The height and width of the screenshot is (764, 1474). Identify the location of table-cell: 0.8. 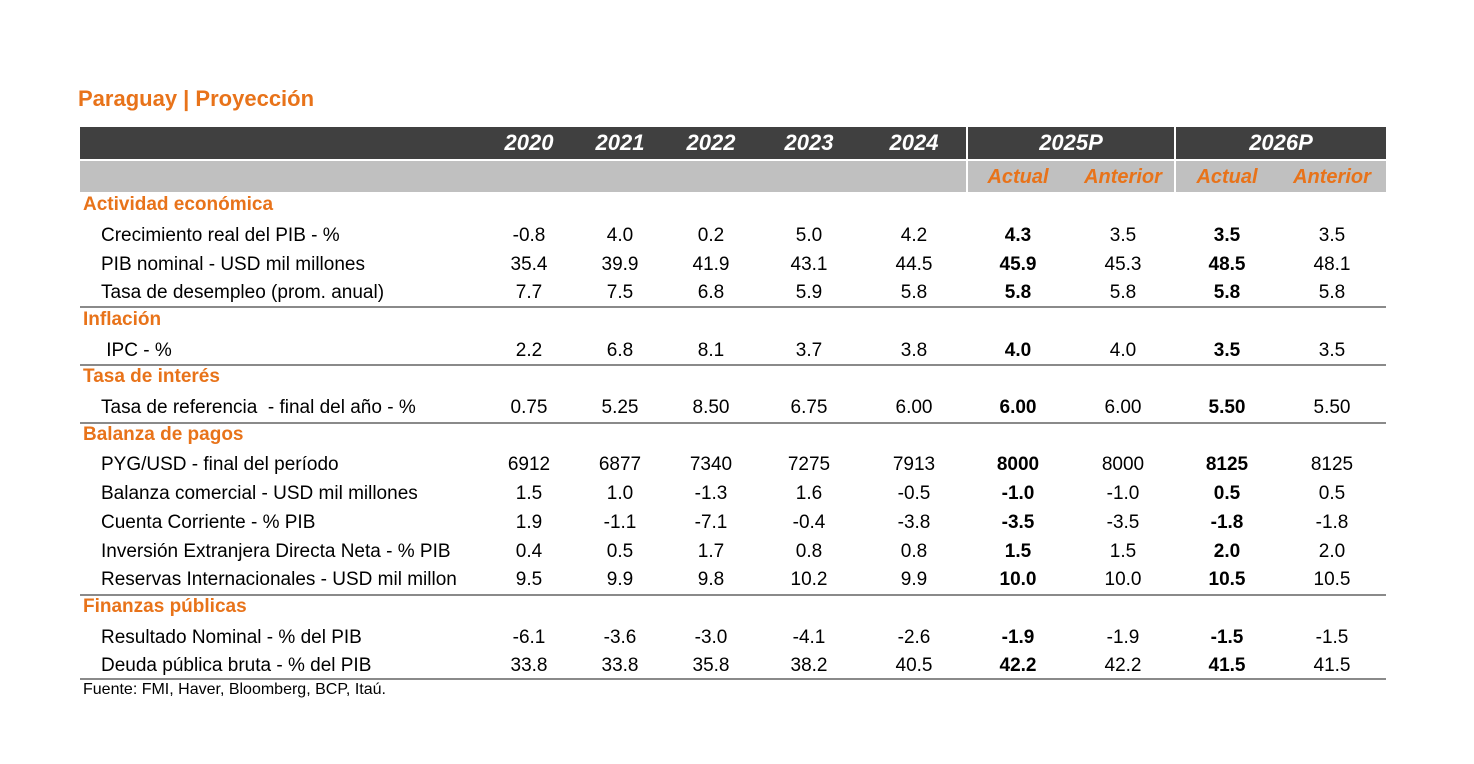
(809, 551).